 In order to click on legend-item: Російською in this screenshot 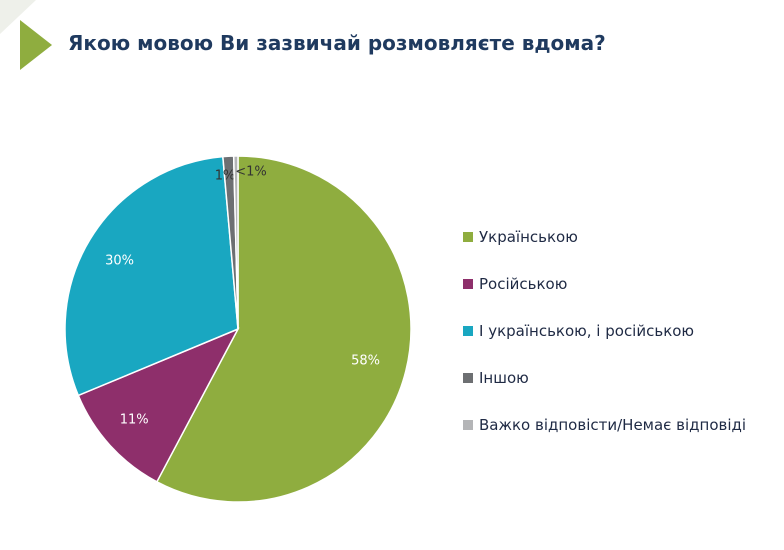, I will do `click(604, 284)`.